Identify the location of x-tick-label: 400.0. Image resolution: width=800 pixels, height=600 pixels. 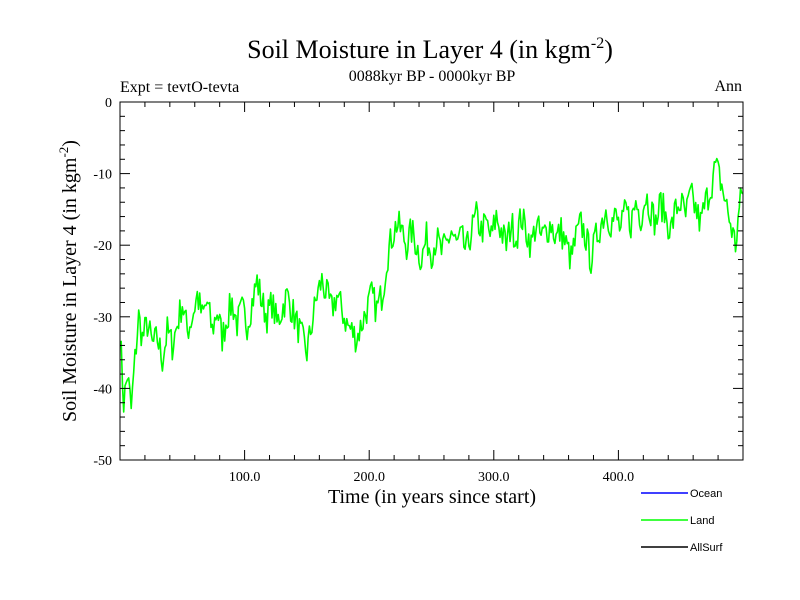
(619, 477).